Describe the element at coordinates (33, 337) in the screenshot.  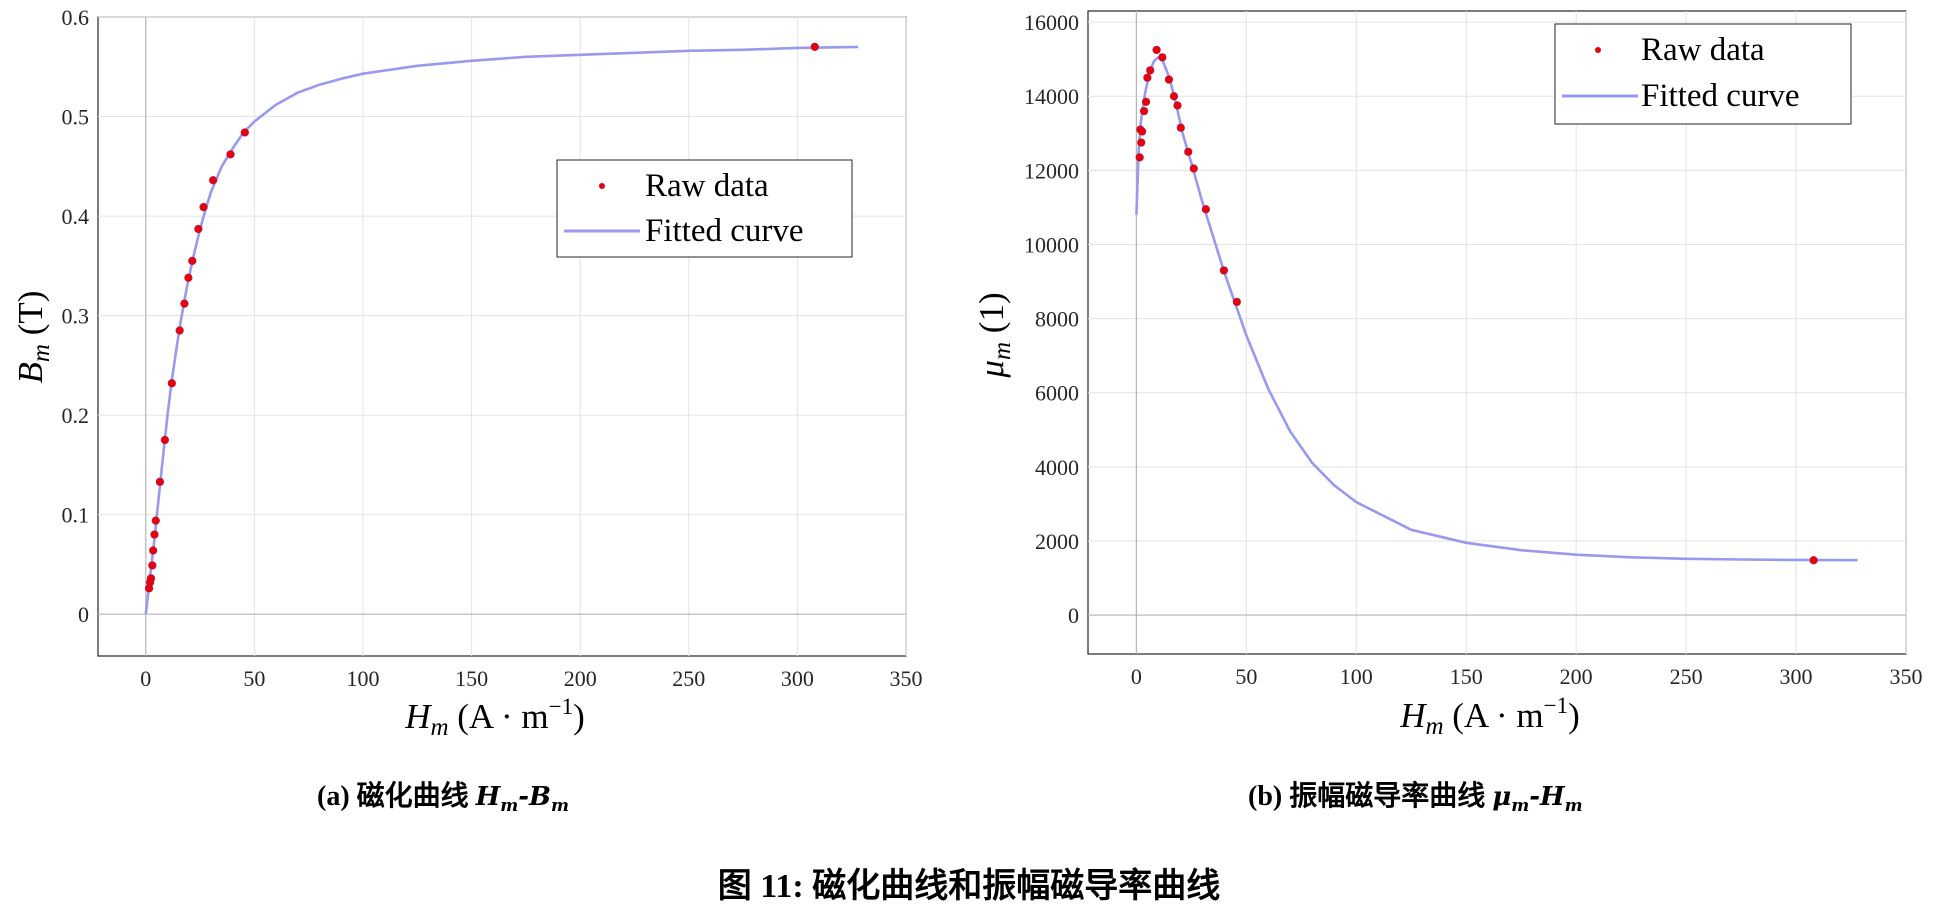
I see `y-axis-label: Bm (T)` at that location.